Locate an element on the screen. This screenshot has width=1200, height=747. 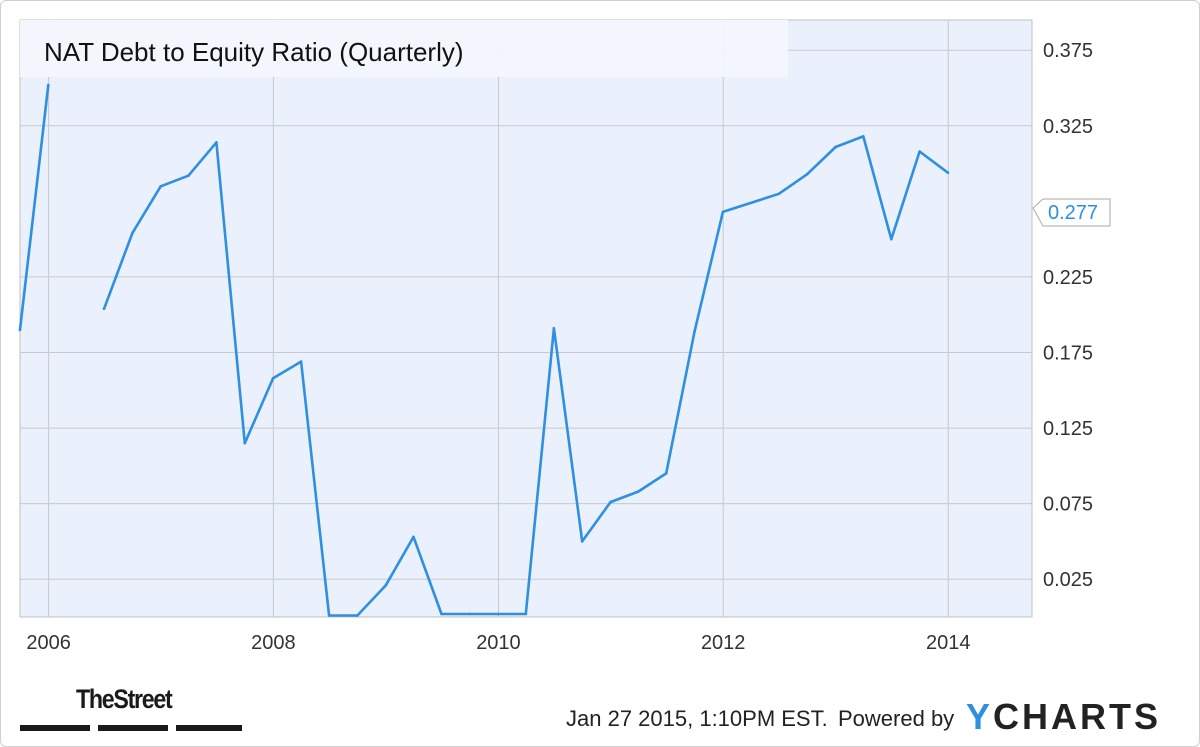
timestamp: Jan 27 2015, 1:10PM EST. is located at coordinates (697, 718).